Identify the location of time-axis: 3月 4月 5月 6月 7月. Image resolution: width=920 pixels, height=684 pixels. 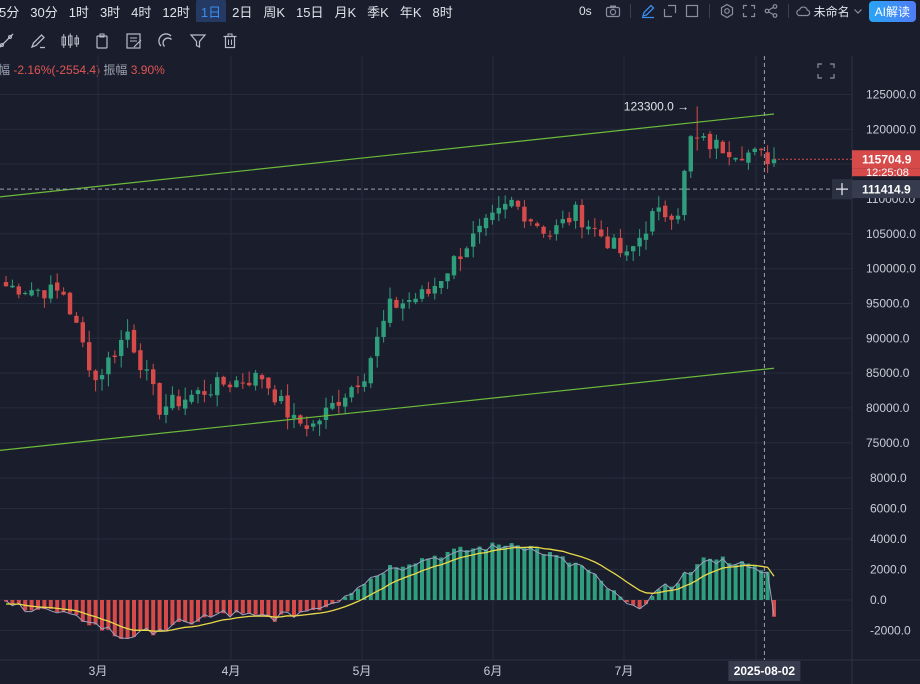
(361, 671).